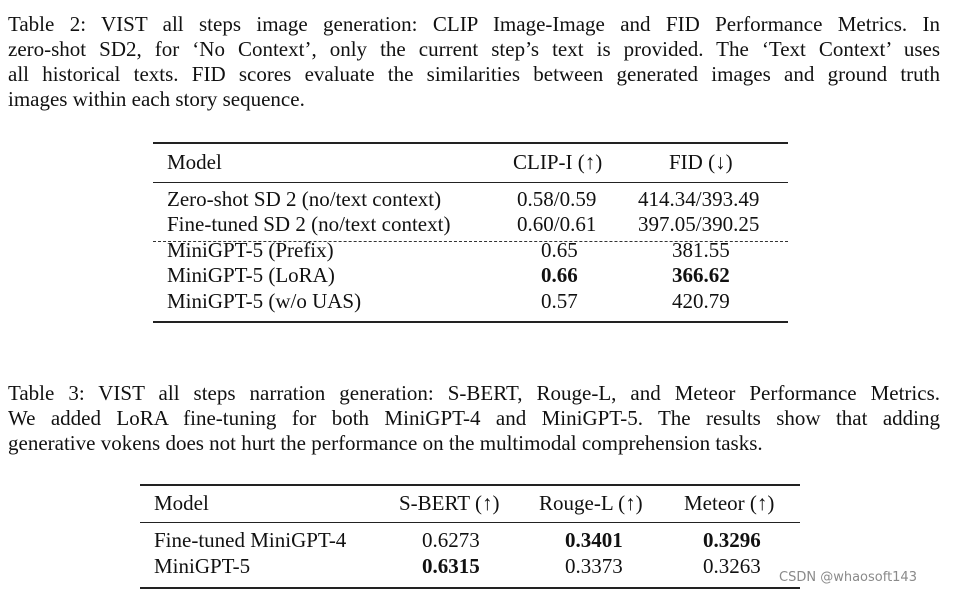  I want to click on header-sbert: S-BERT (↑), so click(449, 503).